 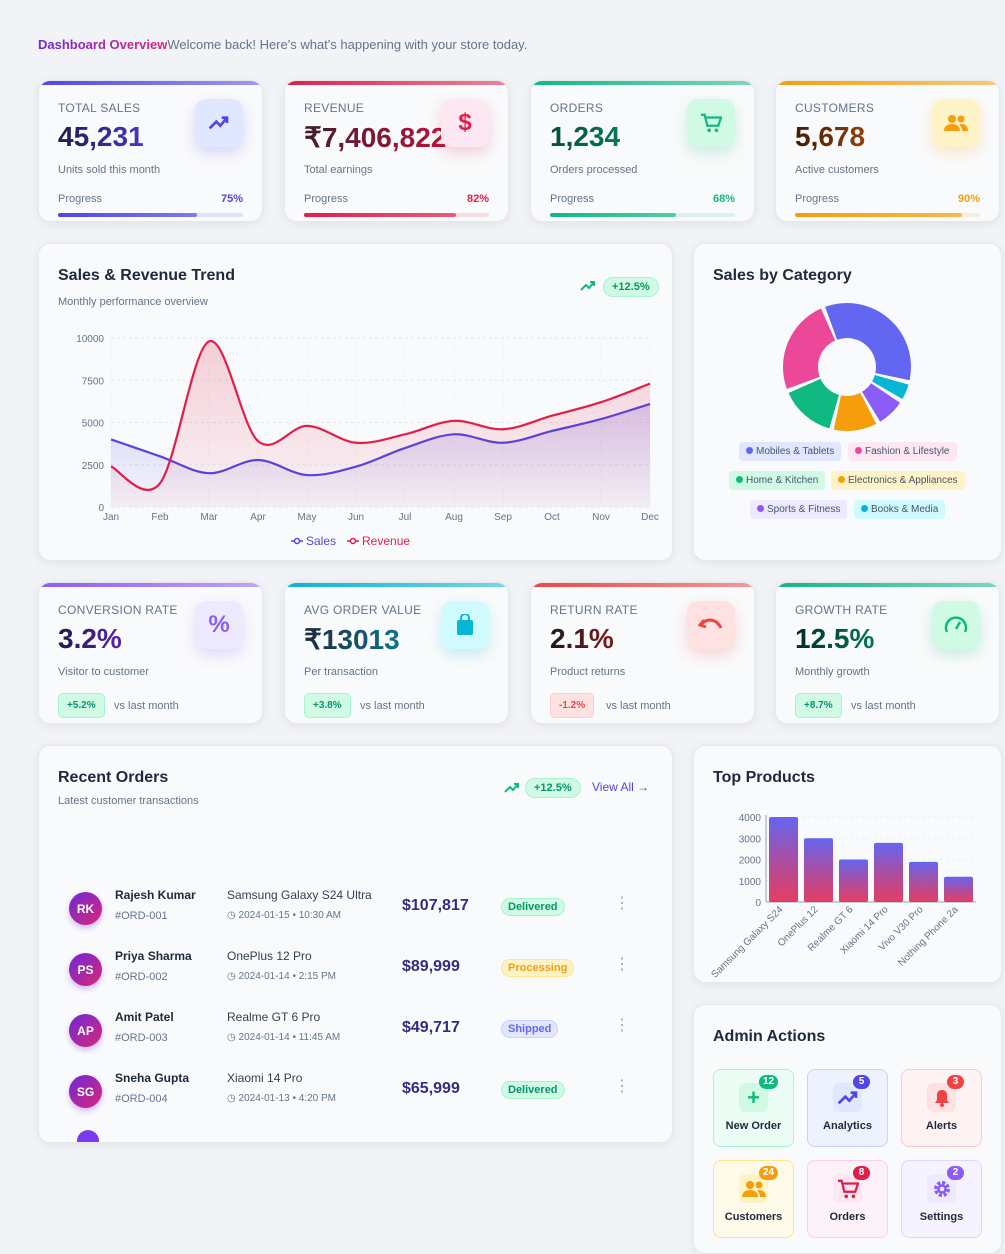 I want to click on notification-badge: 12, so click(x=769, y=1082).